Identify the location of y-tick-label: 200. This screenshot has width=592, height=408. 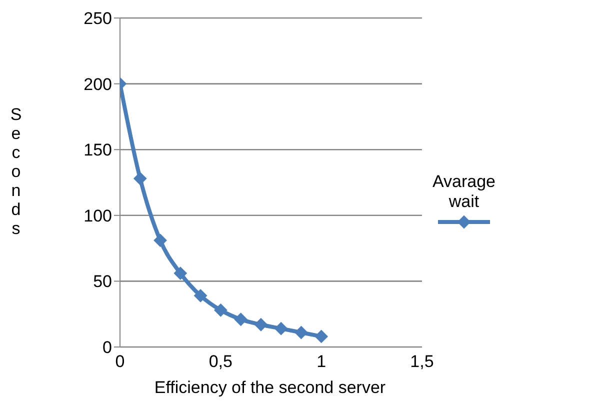
(98, 84).